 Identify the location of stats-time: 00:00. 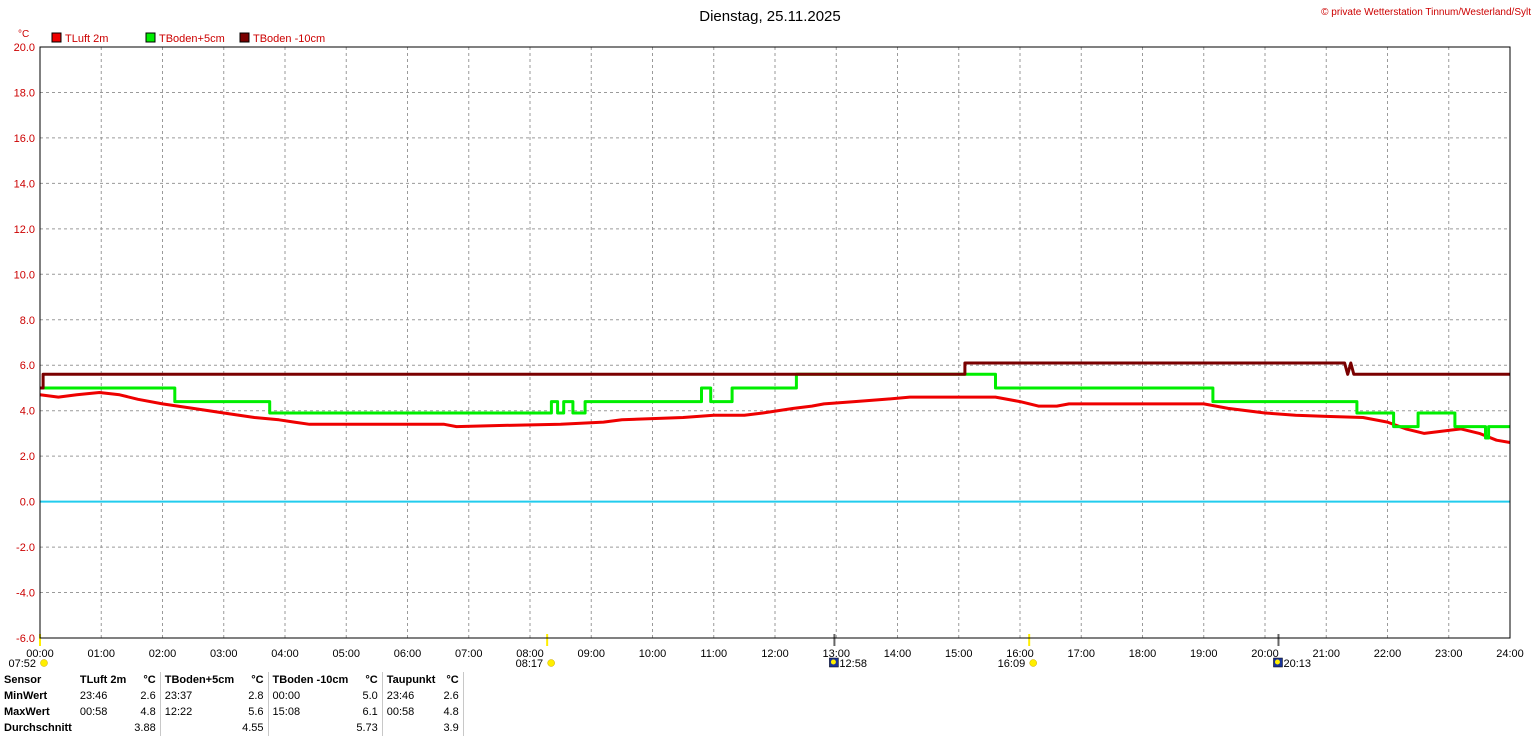
(286, 696).